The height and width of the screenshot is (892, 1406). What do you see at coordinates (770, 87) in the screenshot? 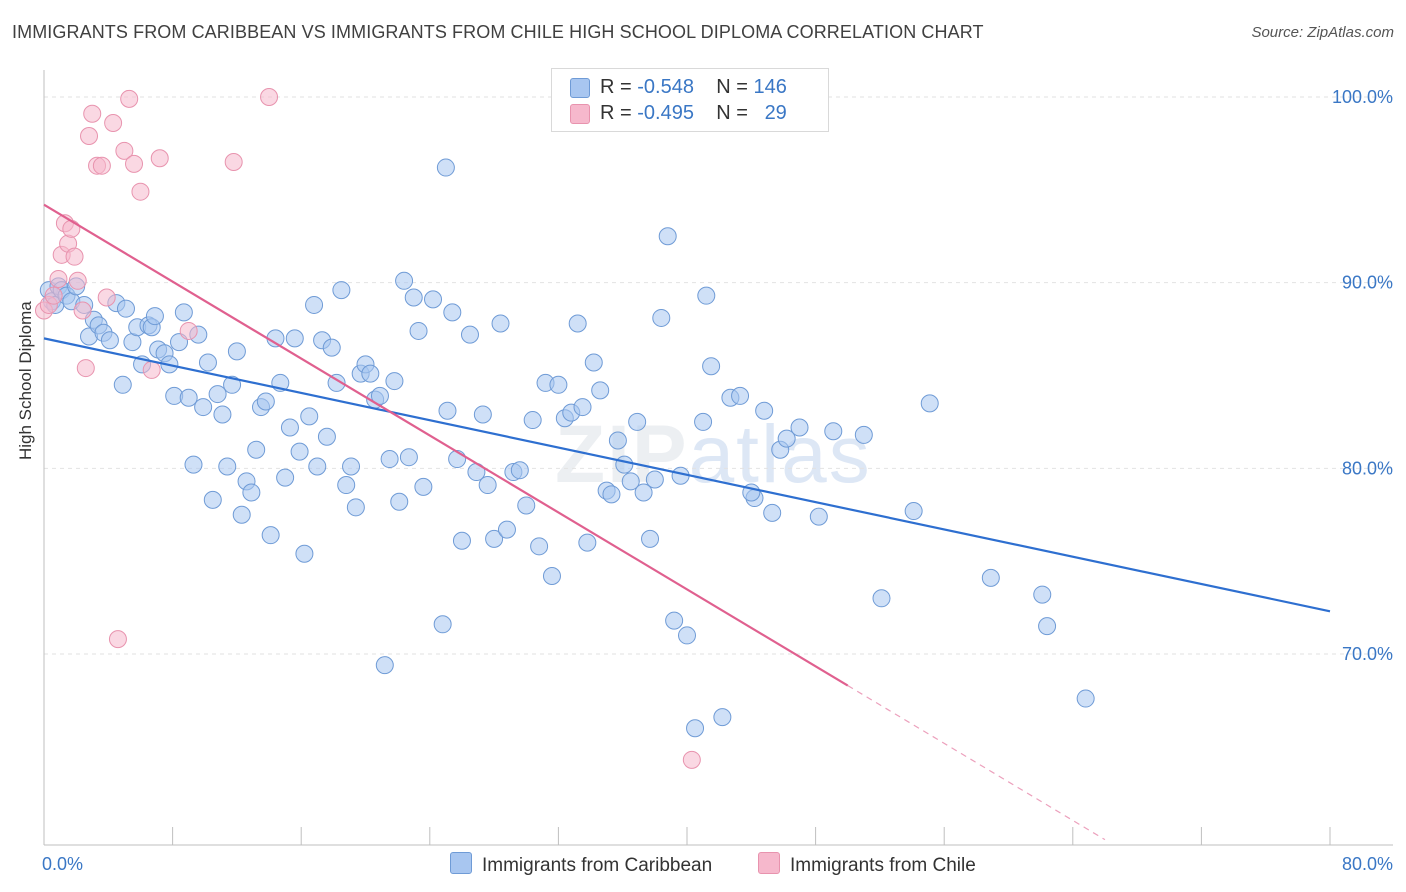
I see `legend-n-caribbean: 146` at bounding box center [770, 87].